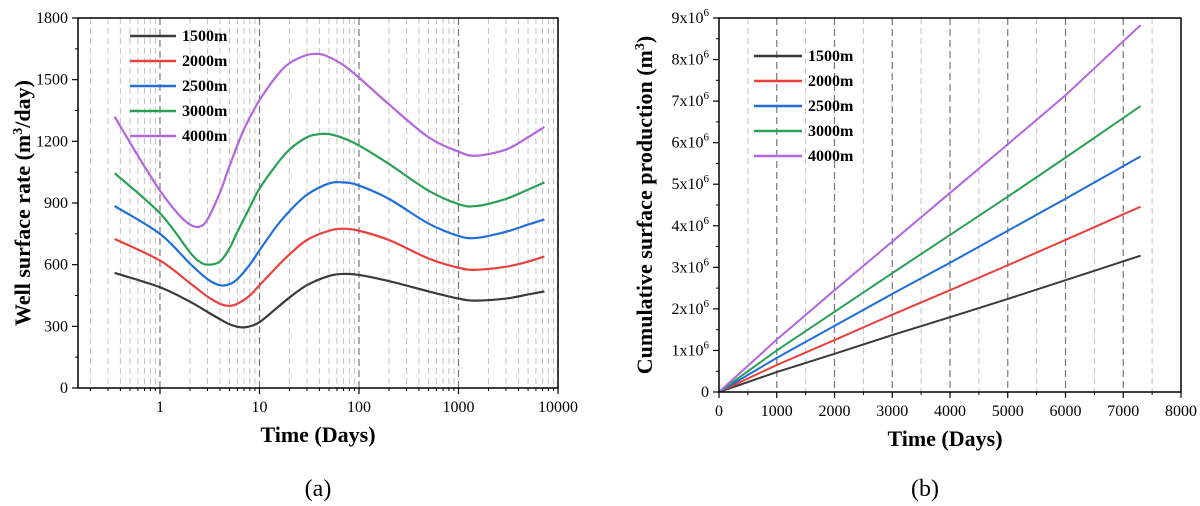 This screenshot has width=1200, height=506. What do you see at coordinates (458, 407) in the screenshot?
I see `a-x-tick-label: 1000` at bounding box center [458, 407].